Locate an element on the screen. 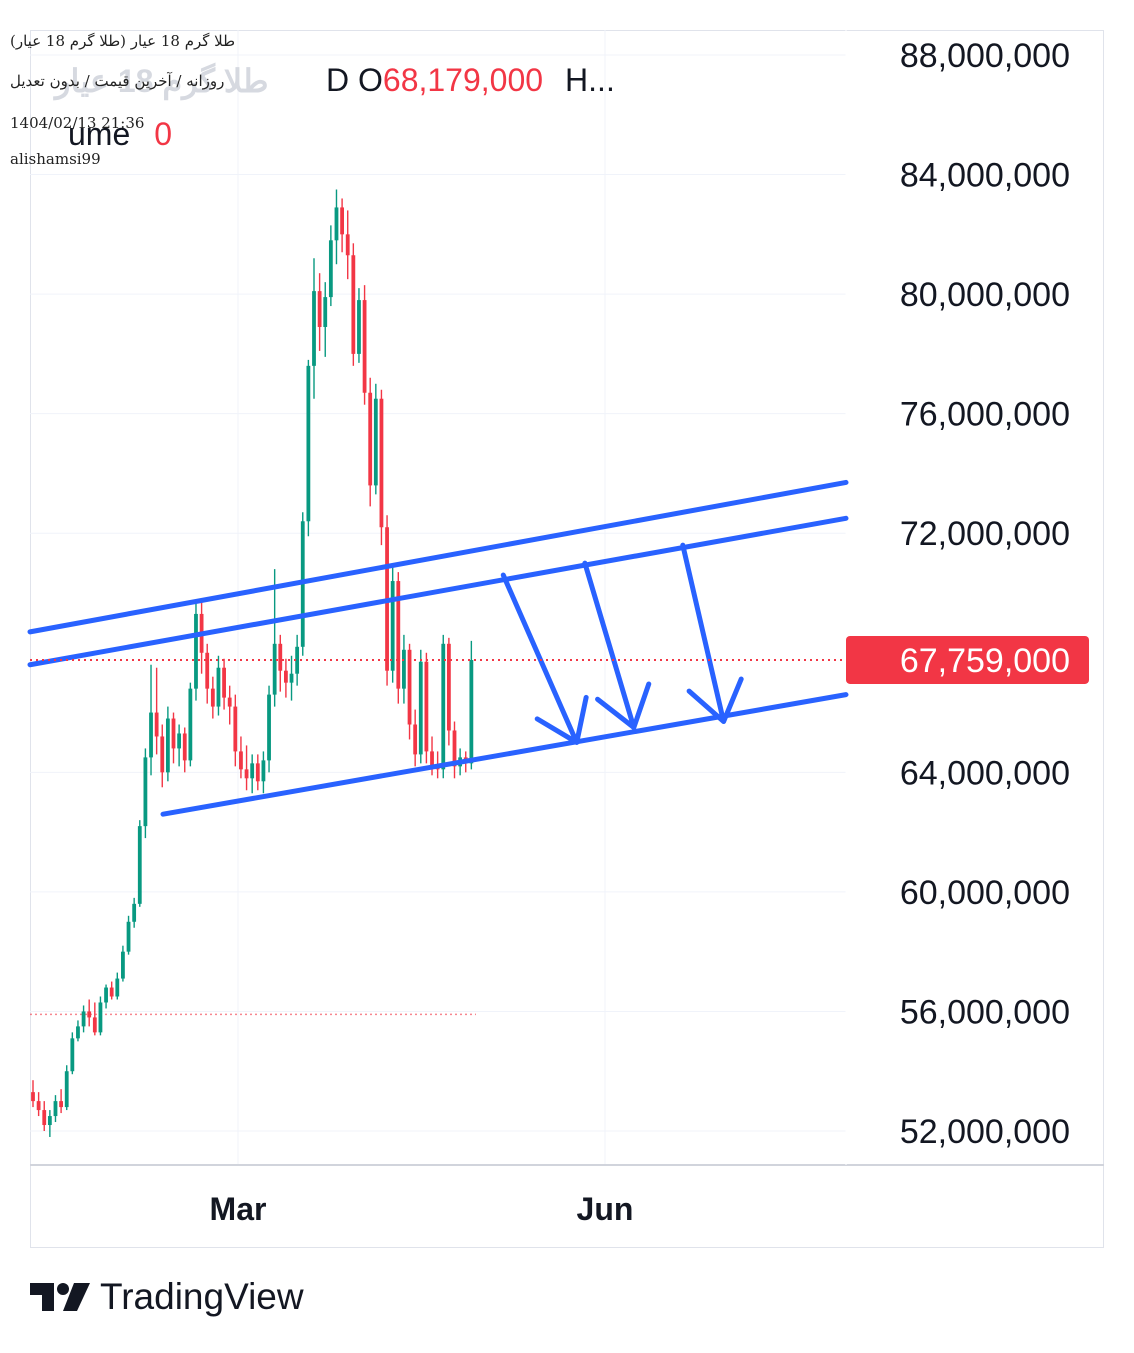 The height and width of the screenshot is (1353, 1134). y-tick-label: 56,000,000 is located at coordinates (985, 1012).